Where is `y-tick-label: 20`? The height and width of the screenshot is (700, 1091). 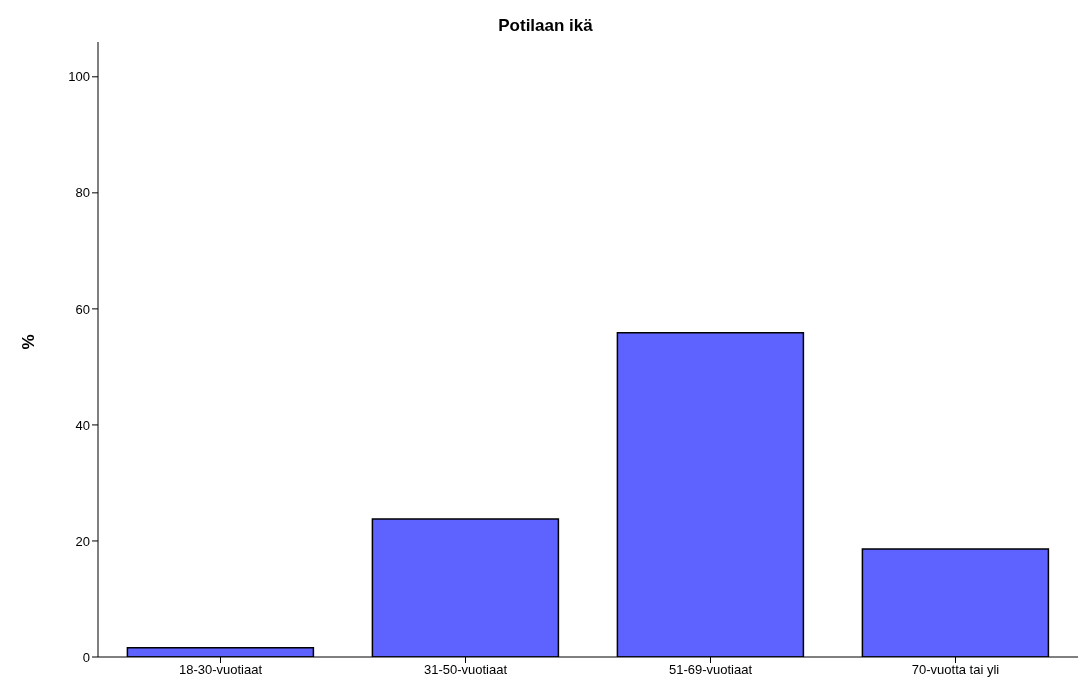 y-tick-label: 20 is located at coordinates (82, 541).